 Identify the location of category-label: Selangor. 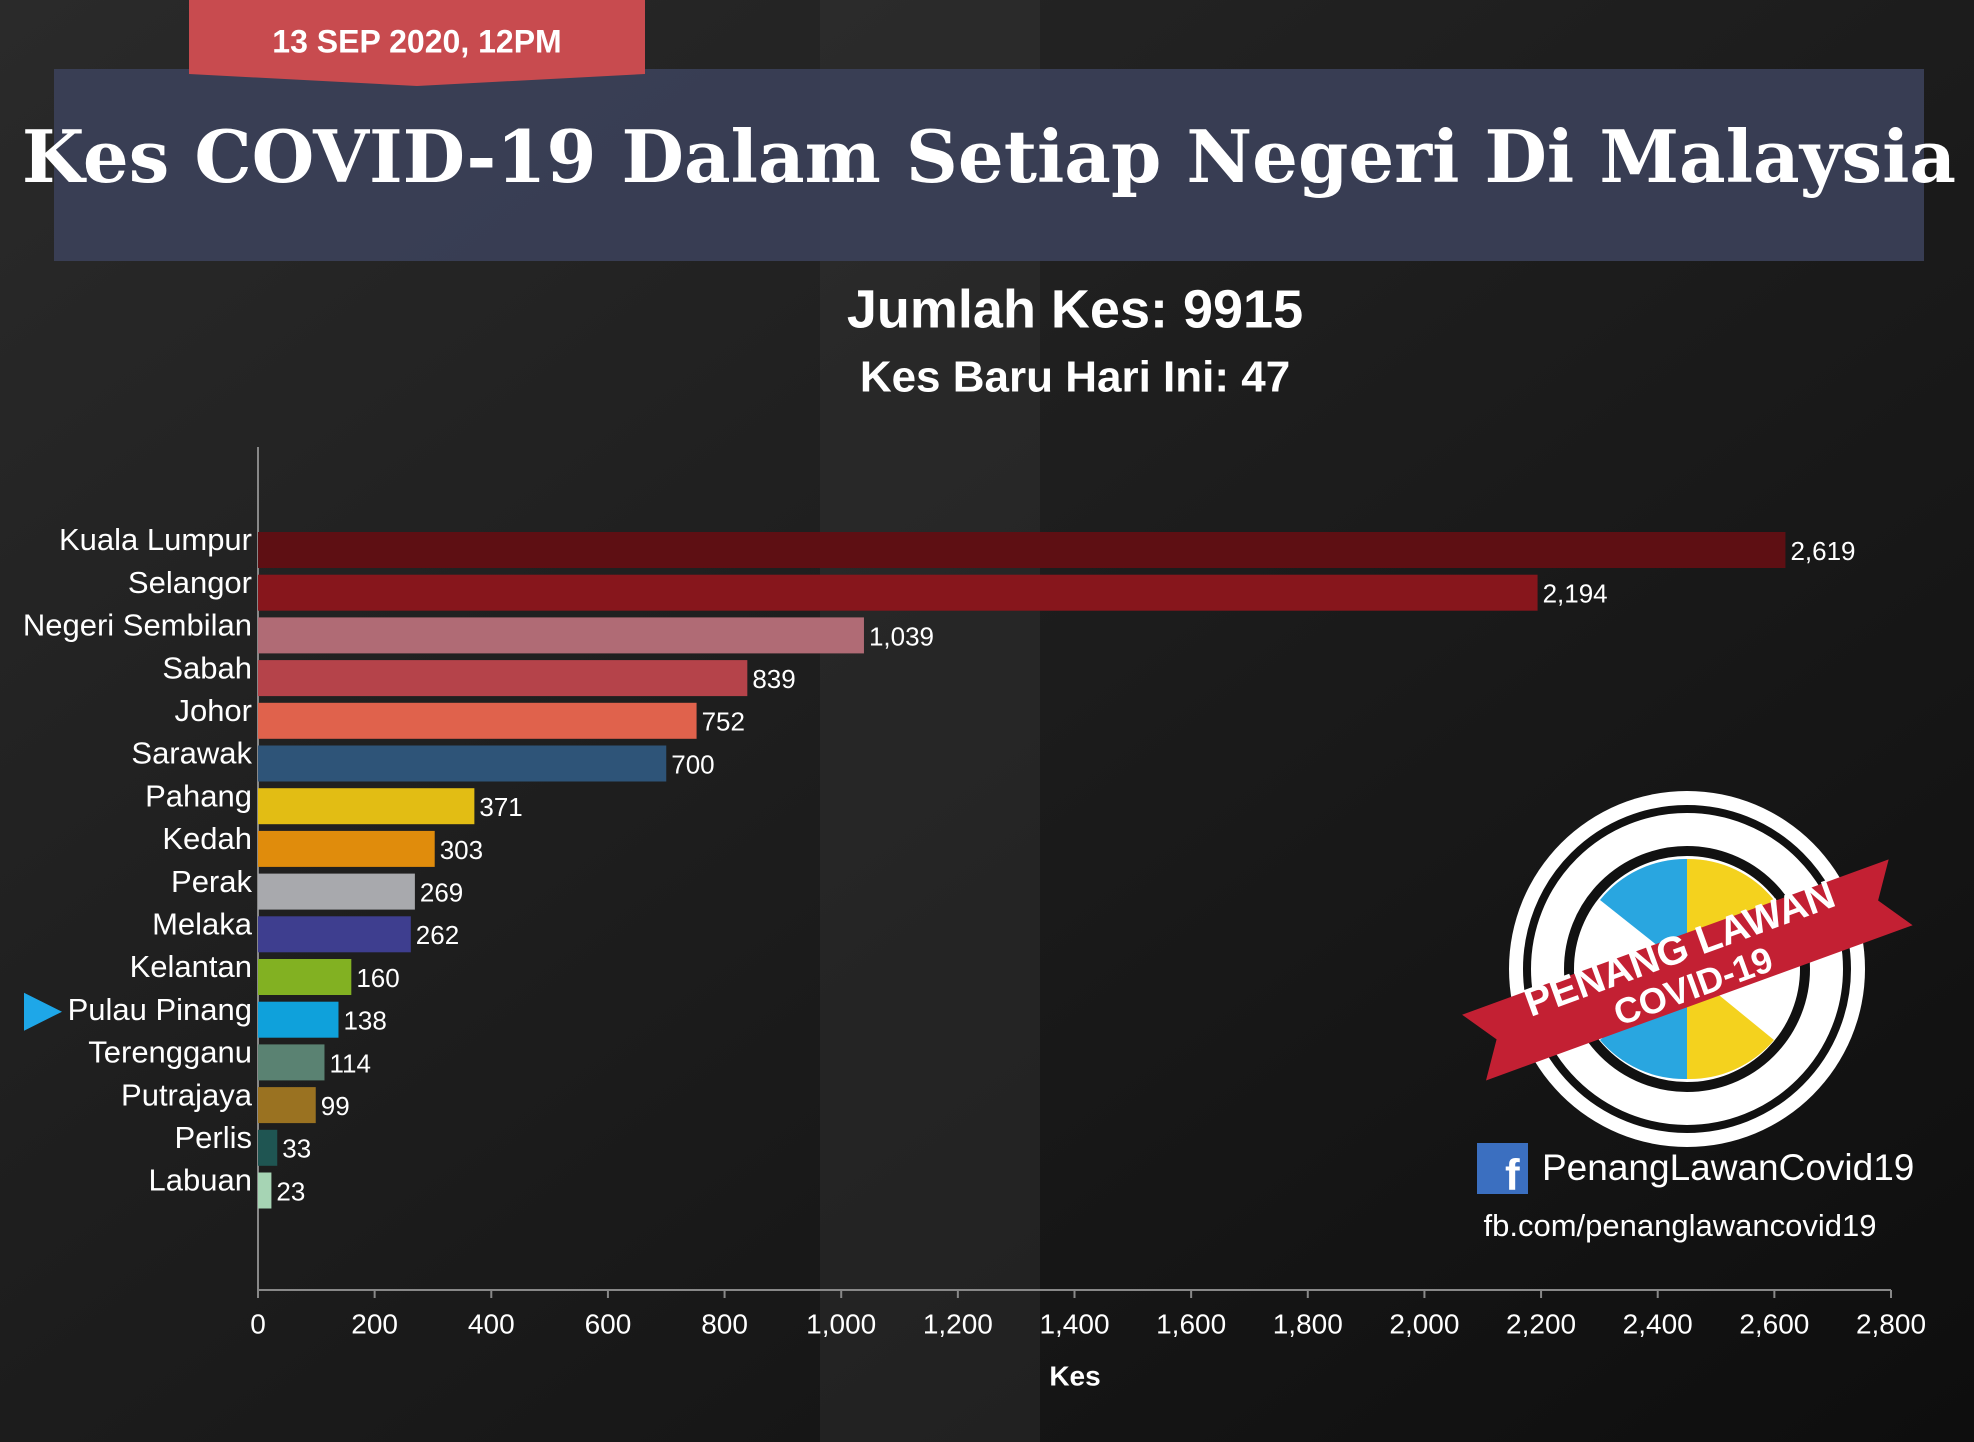
(190, 582).